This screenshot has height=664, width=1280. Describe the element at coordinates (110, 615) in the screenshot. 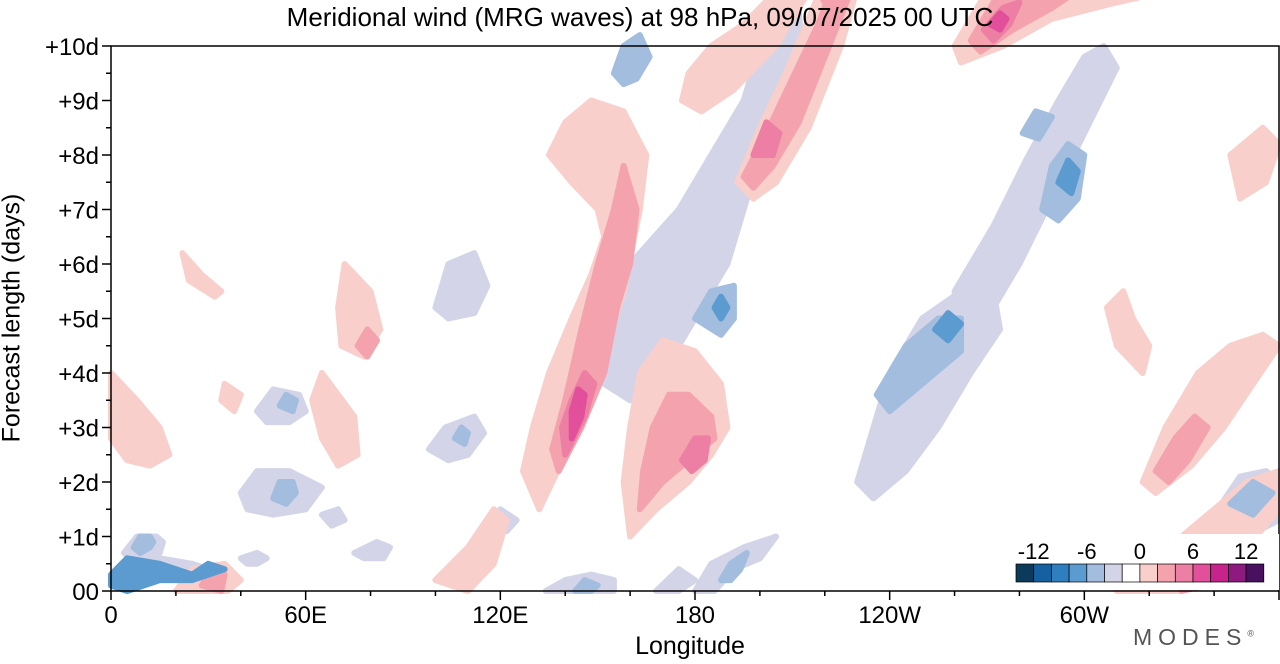

I see `x-tick-label: 0` at that location.